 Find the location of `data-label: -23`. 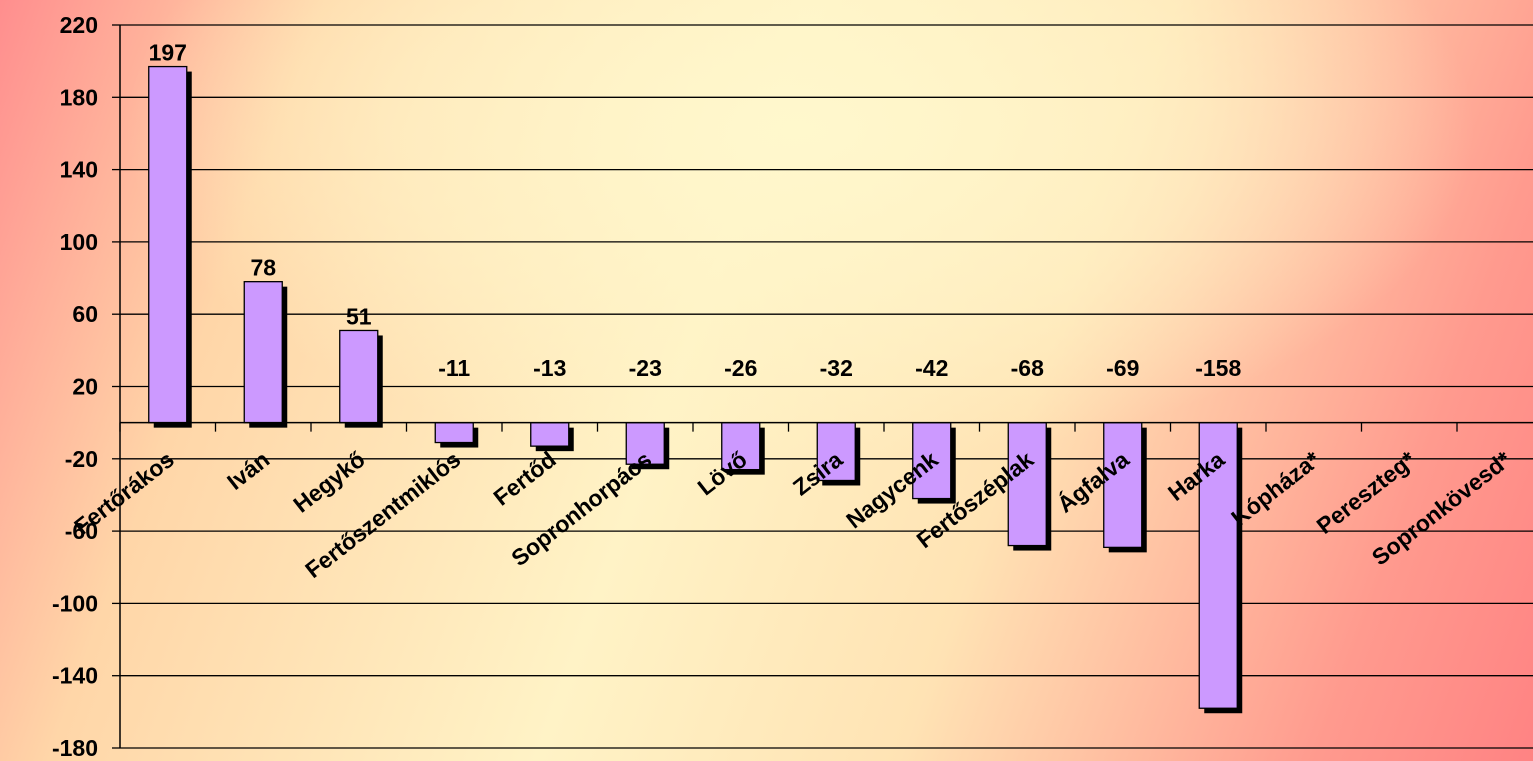

data-label: -23 is located at coordinates (645, 368).